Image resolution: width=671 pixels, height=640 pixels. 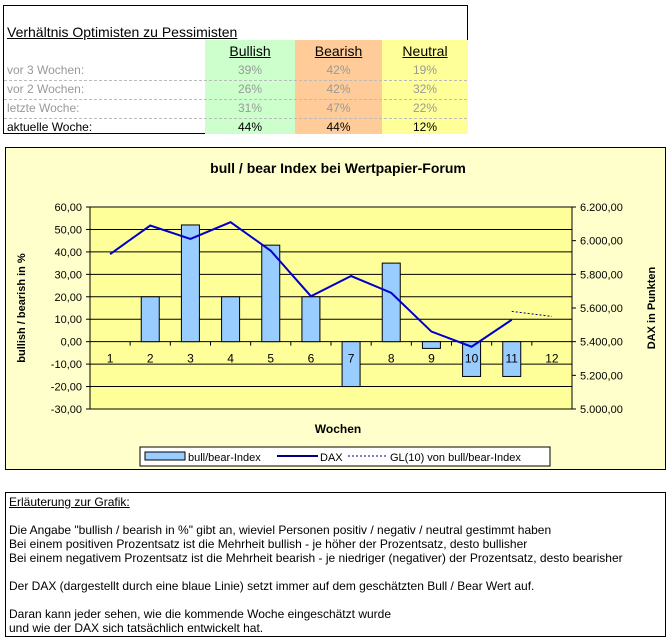 I want to click on bullish-value: 31%, so click(x=250, y=108).